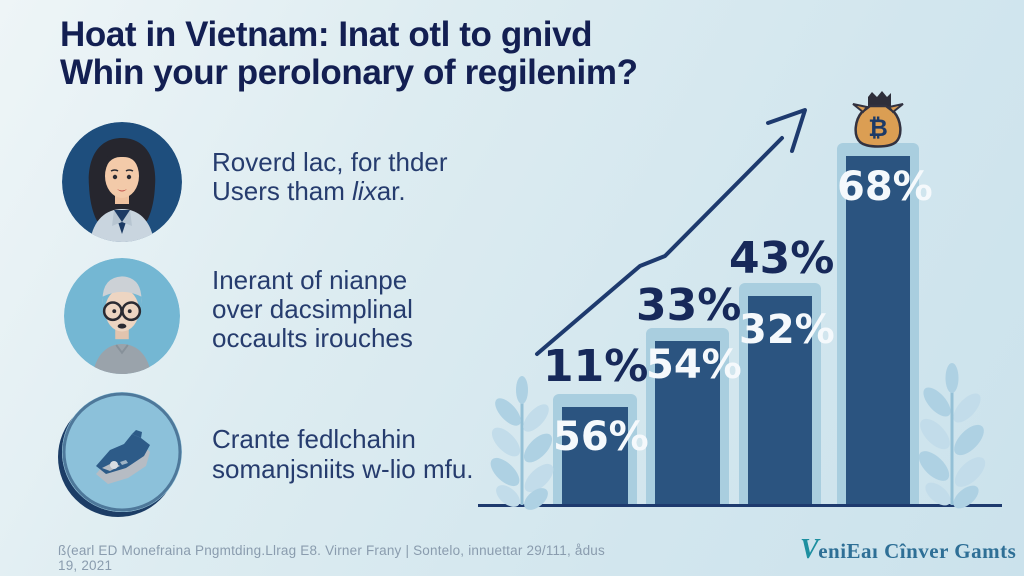 The height and width of the screenshot is (576, 1024). What do you see at coordinates (694, 365) in the screenshot?
I see `bar-2-label-inside: 54%` at bounding box center [694, 365].